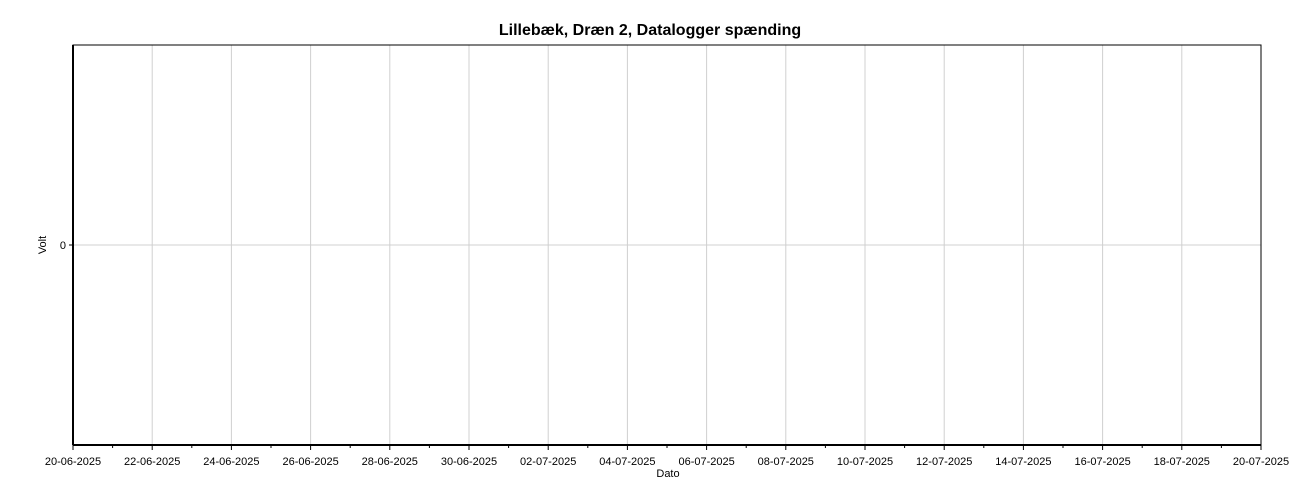 The height and width of the screenshot is (500, 1300). Describe the element at coordinates (944, 462) in the screenshot. I see `x-tick-label: 12-07-2025` at that location.